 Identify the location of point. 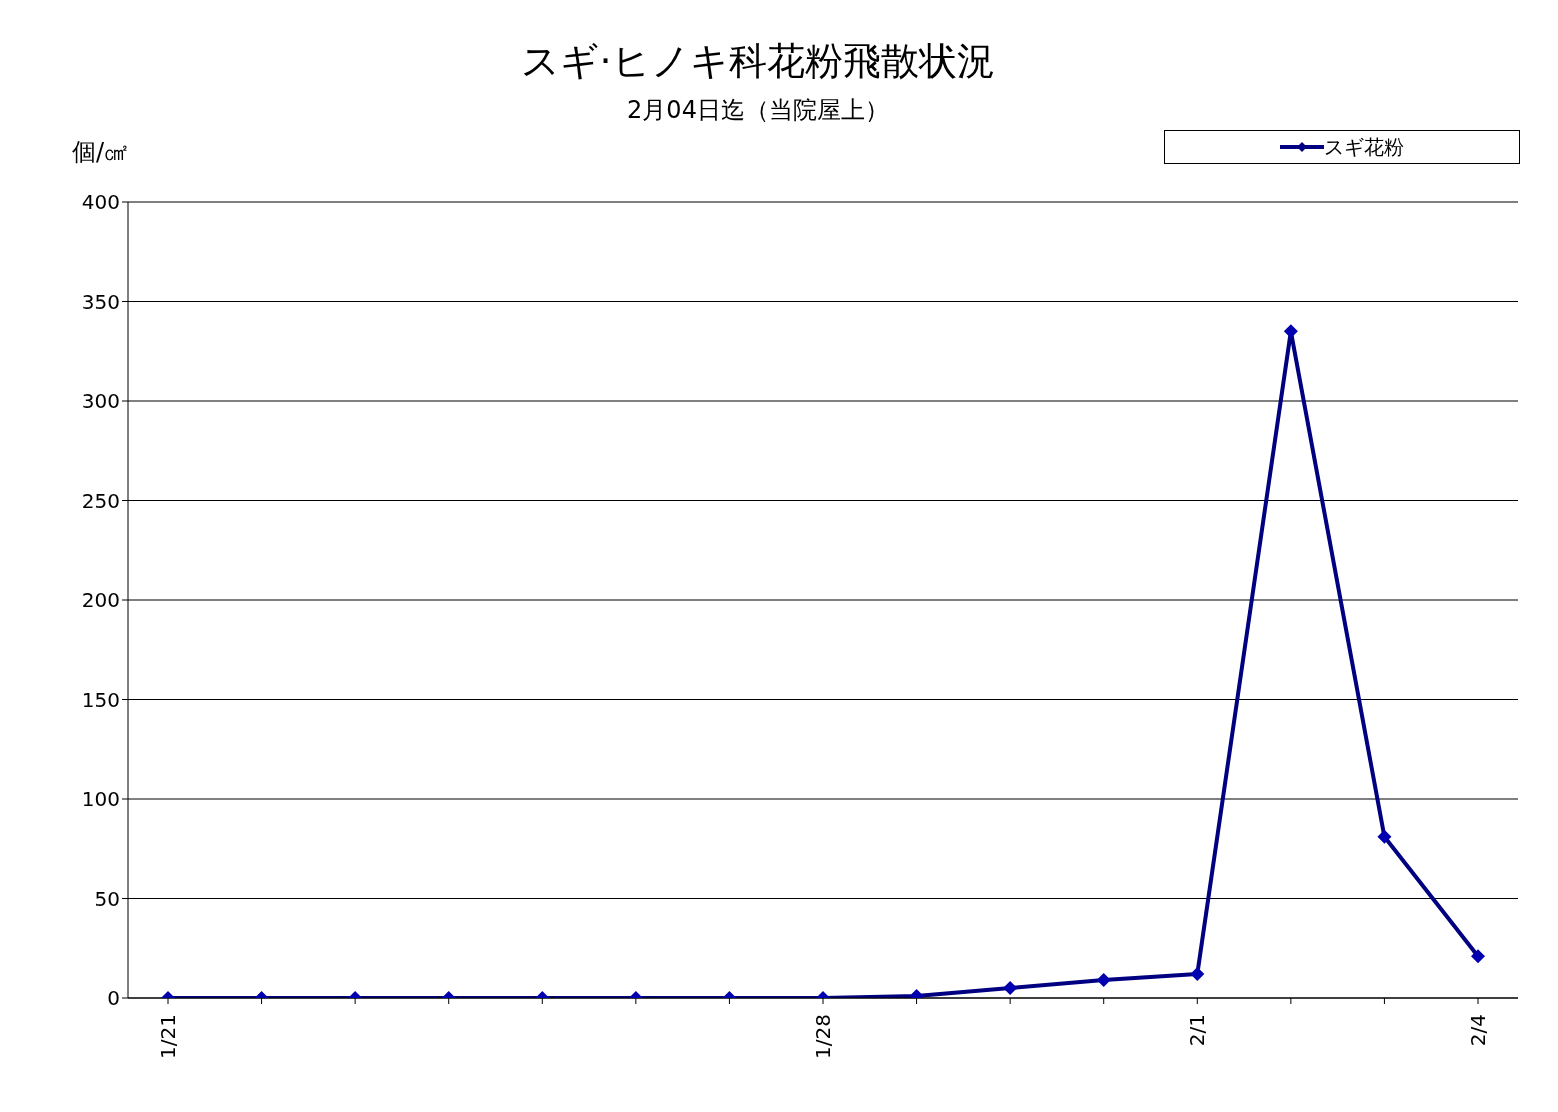
(1290, 331).